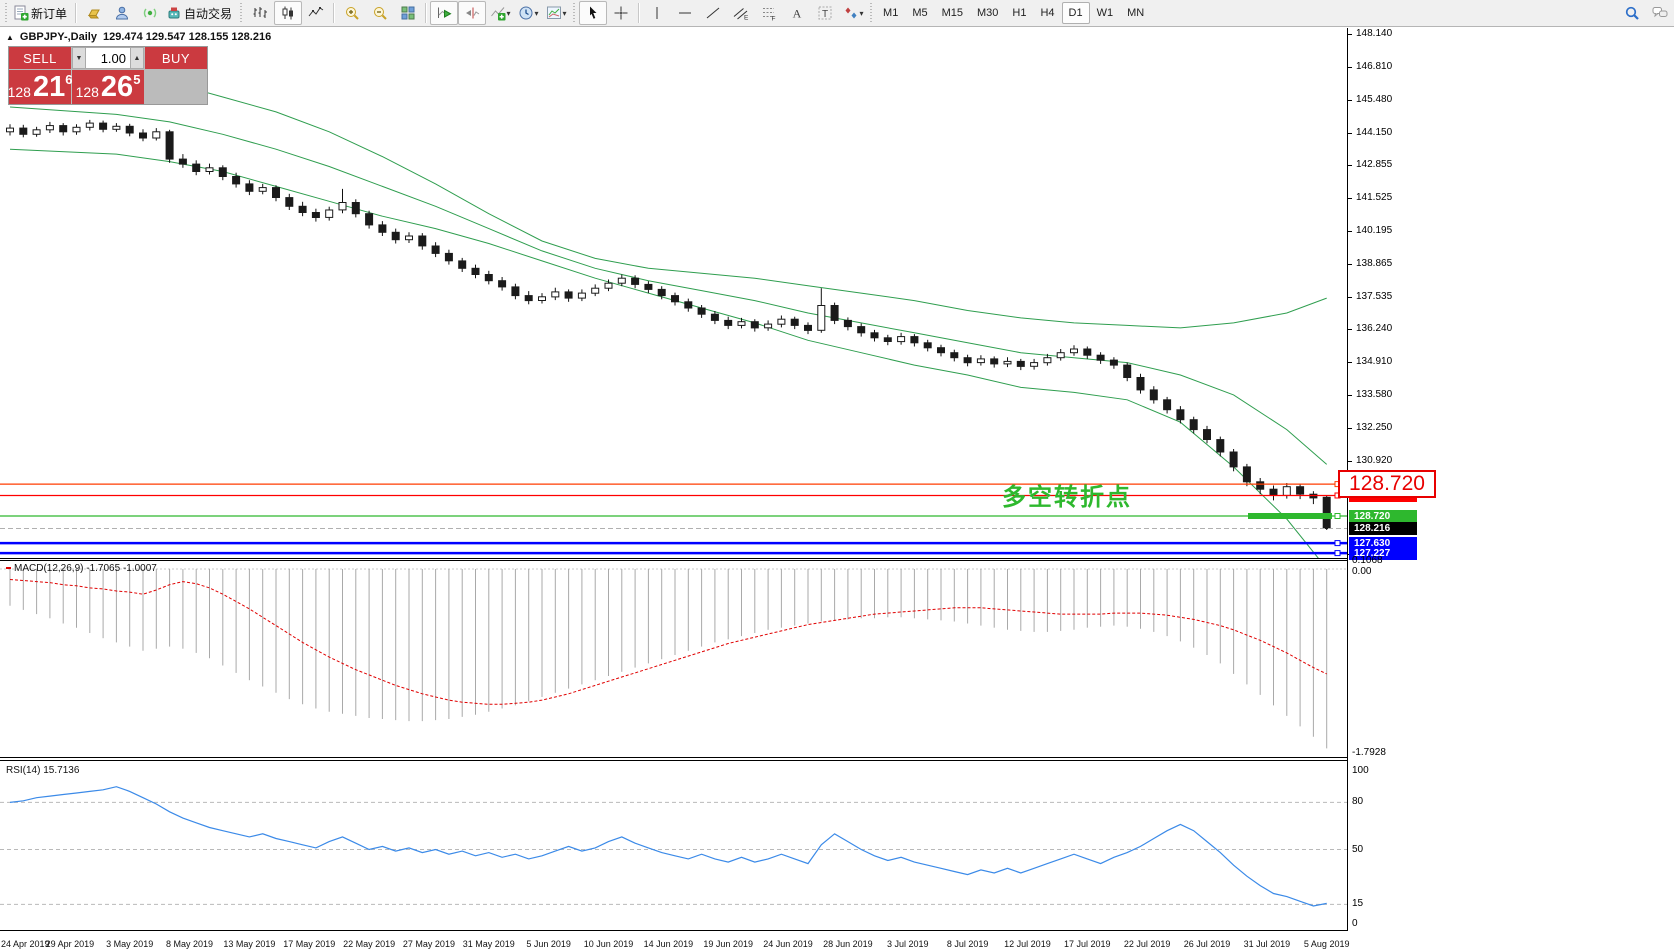 The height and width of the screenshot is (951, 1674). What do you see at coordinates (1105, 13) in the screenshot?
I see `timeframe-w1-button: W1` at bounding box center [1105, 13].